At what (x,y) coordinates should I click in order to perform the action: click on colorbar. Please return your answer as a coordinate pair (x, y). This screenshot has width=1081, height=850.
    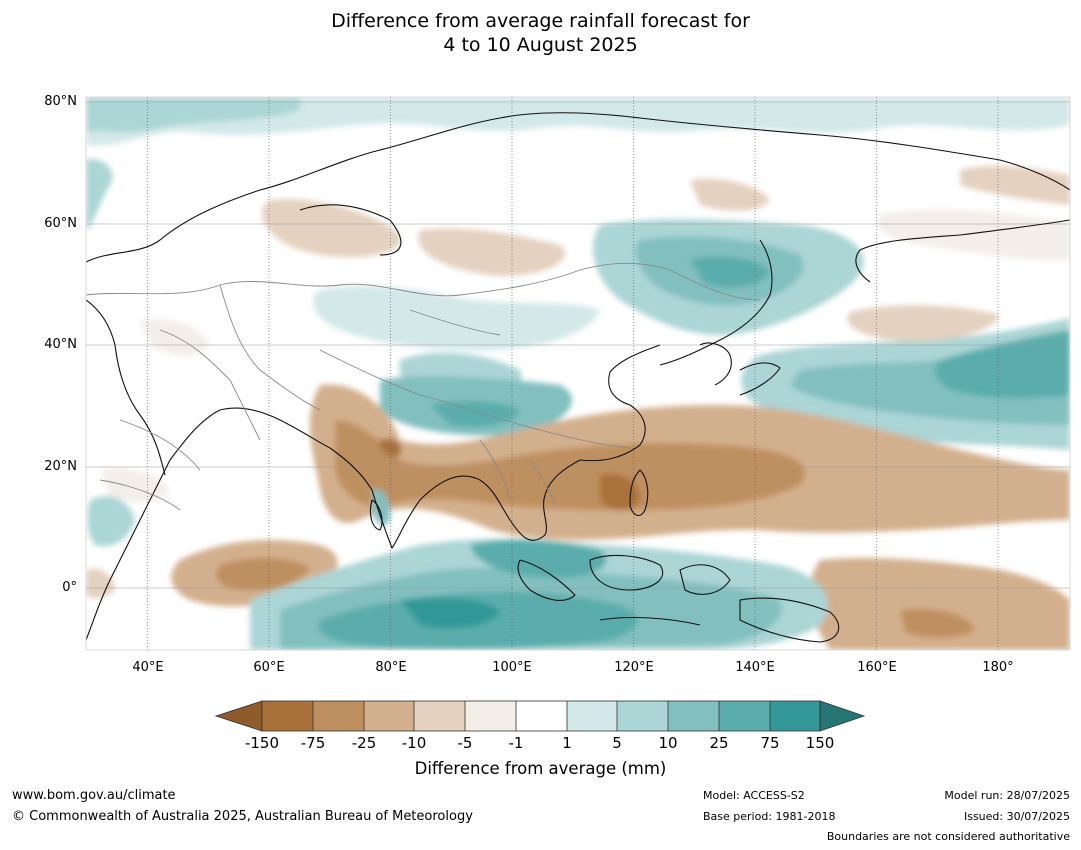
    Looking at the image, I should click on (540, 716).